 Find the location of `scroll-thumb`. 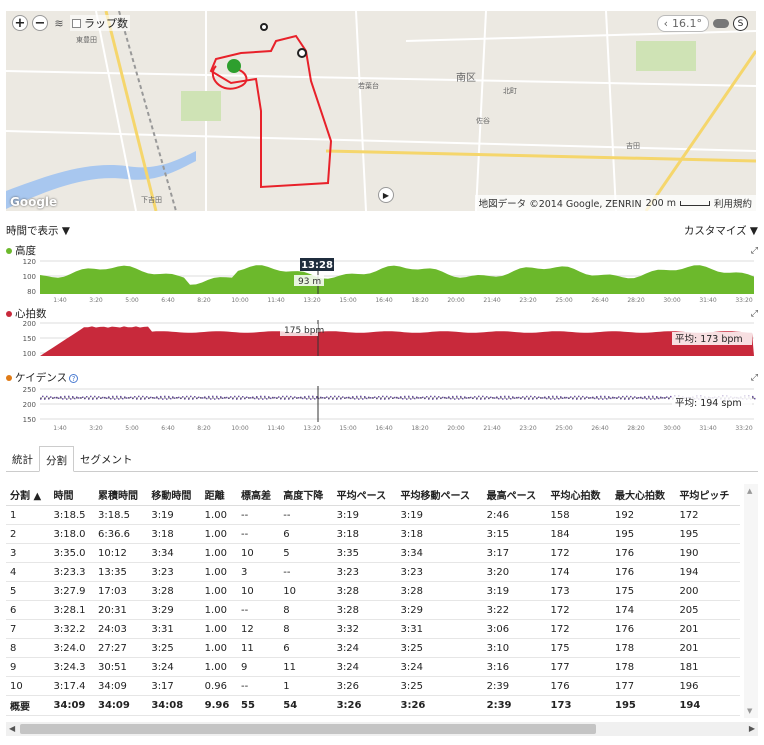

scroll-thumb is located at coordinates (308, 729).